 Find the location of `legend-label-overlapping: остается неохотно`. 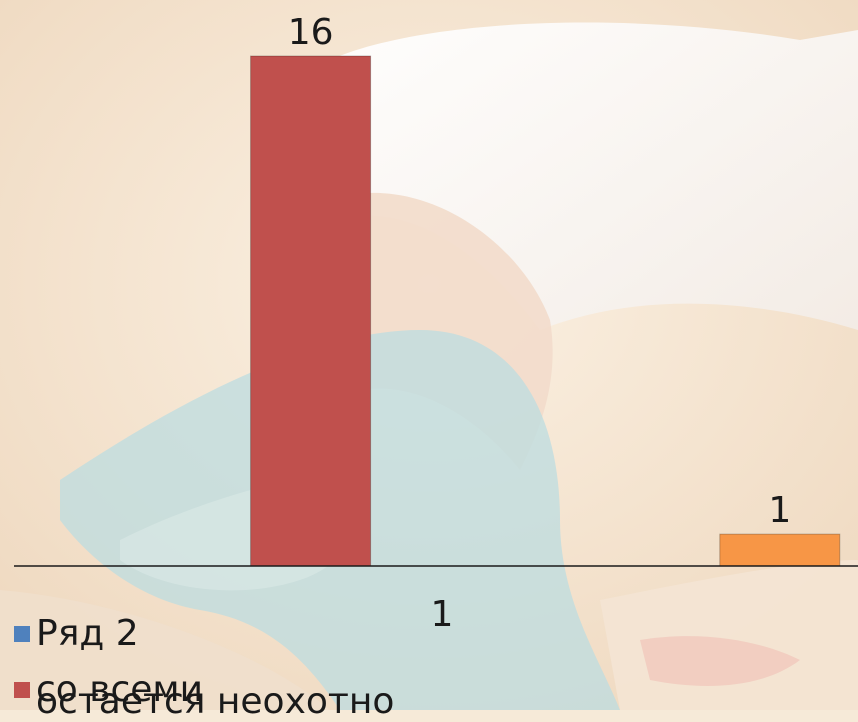

legend-label-overlapping: остается неохотно is located at coordinates (215, 701).